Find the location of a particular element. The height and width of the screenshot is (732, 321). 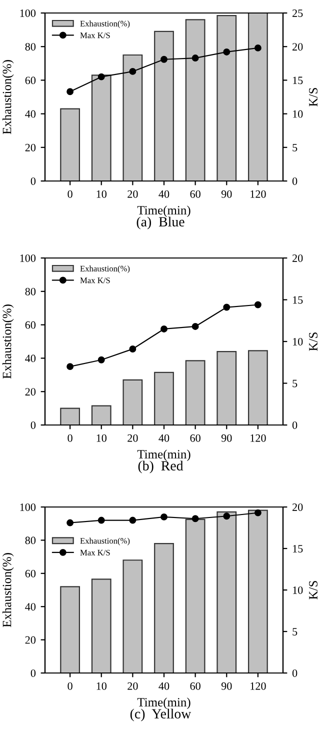

text: (a) Blue is located at coordinates (160, 223).